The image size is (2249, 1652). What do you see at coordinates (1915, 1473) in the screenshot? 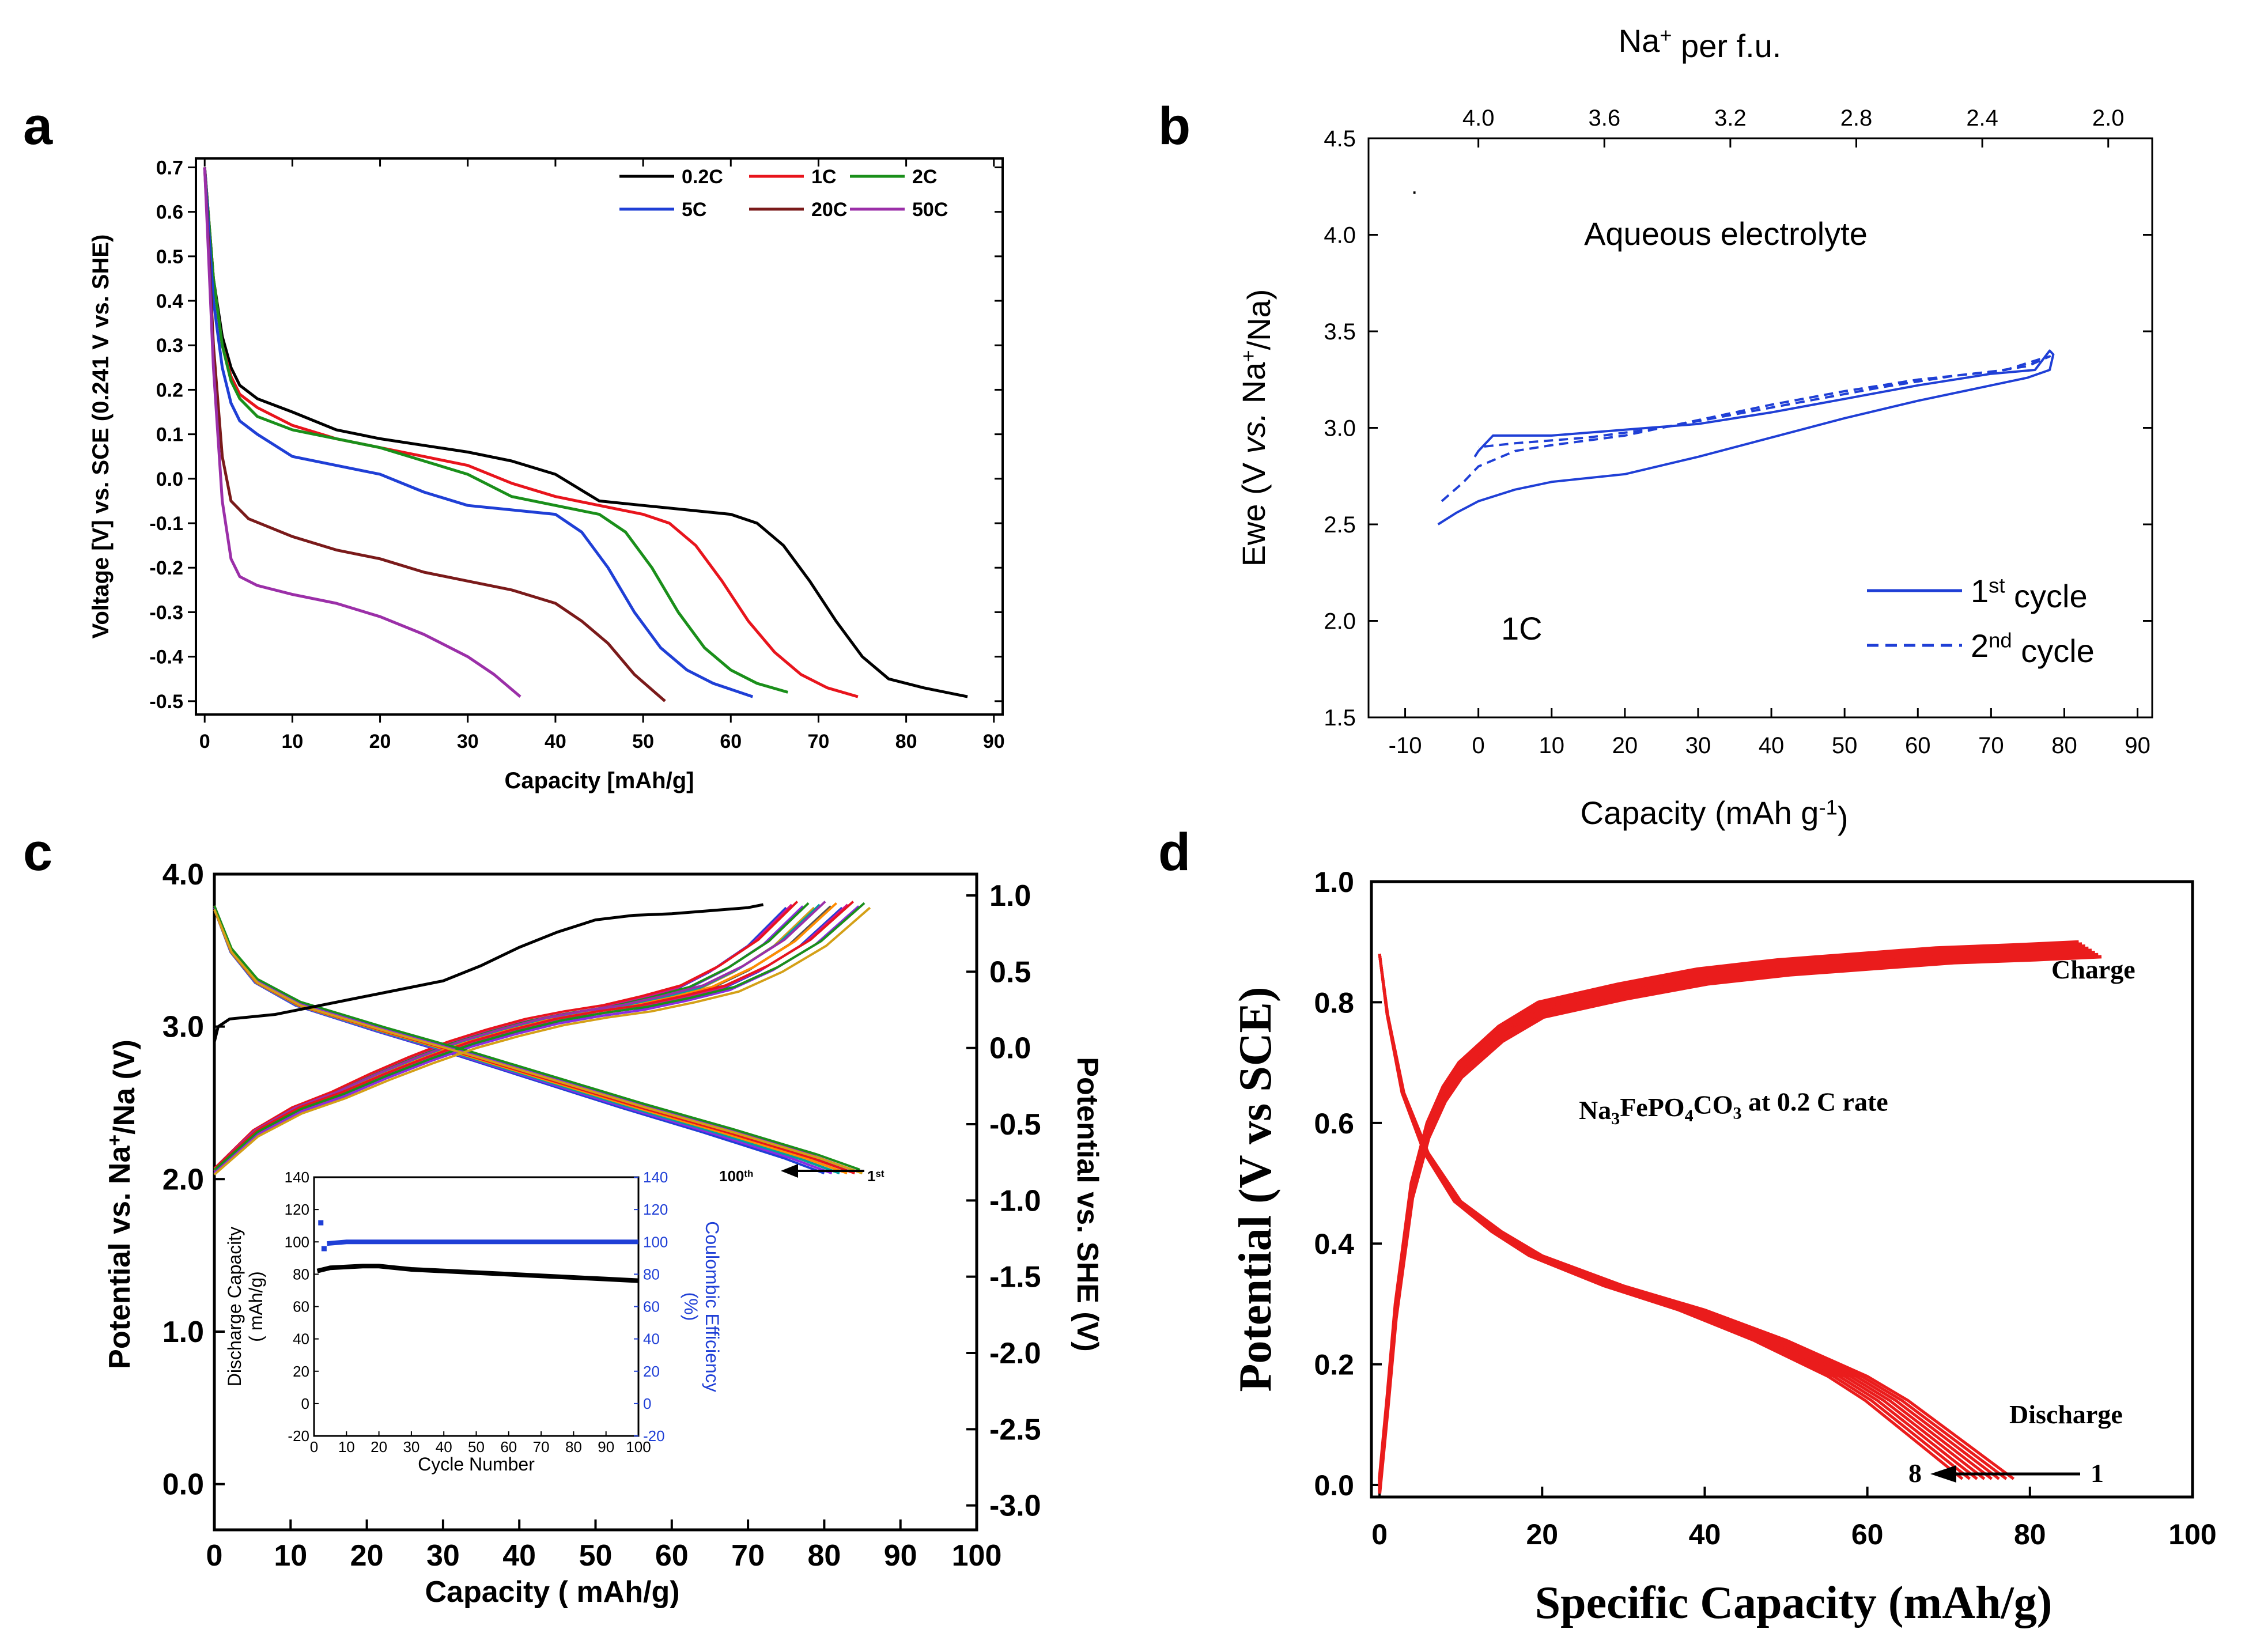
I see `panel-d-arrow-start: 8` at bounding box center [1915, 1473].